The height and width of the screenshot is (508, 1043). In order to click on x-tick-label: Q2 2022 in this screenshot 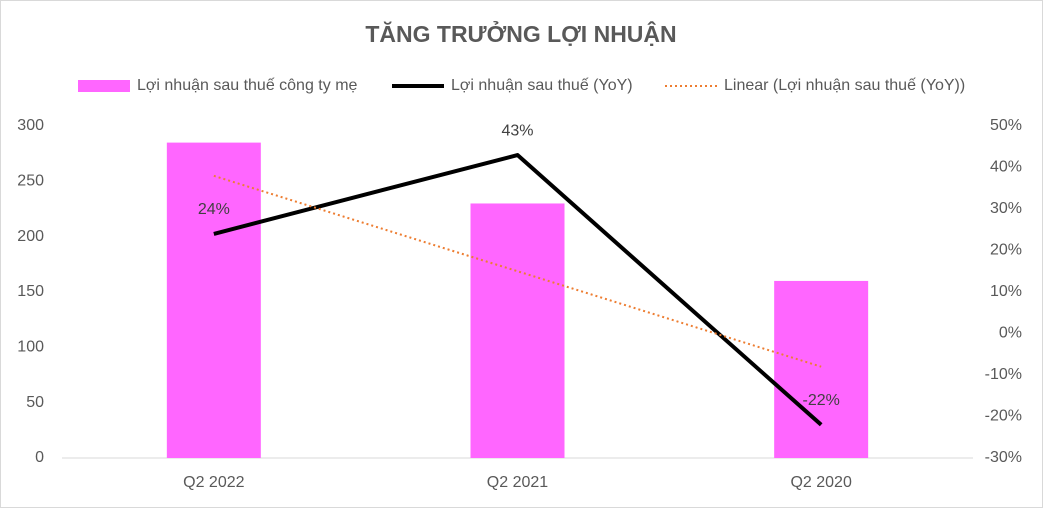, I will do `click(213, 482)`.